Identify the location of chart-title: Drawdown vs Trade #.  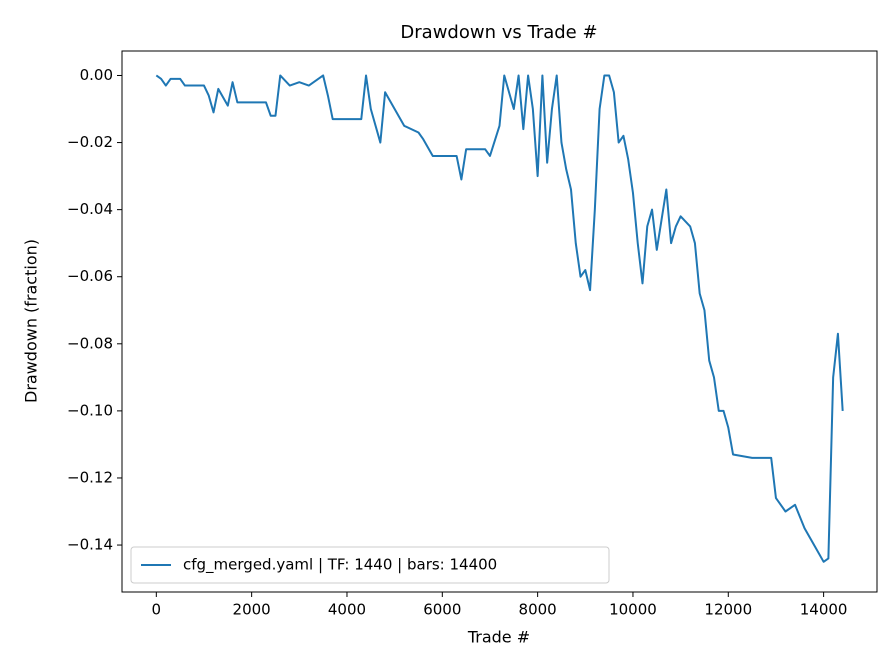
(498, 32).